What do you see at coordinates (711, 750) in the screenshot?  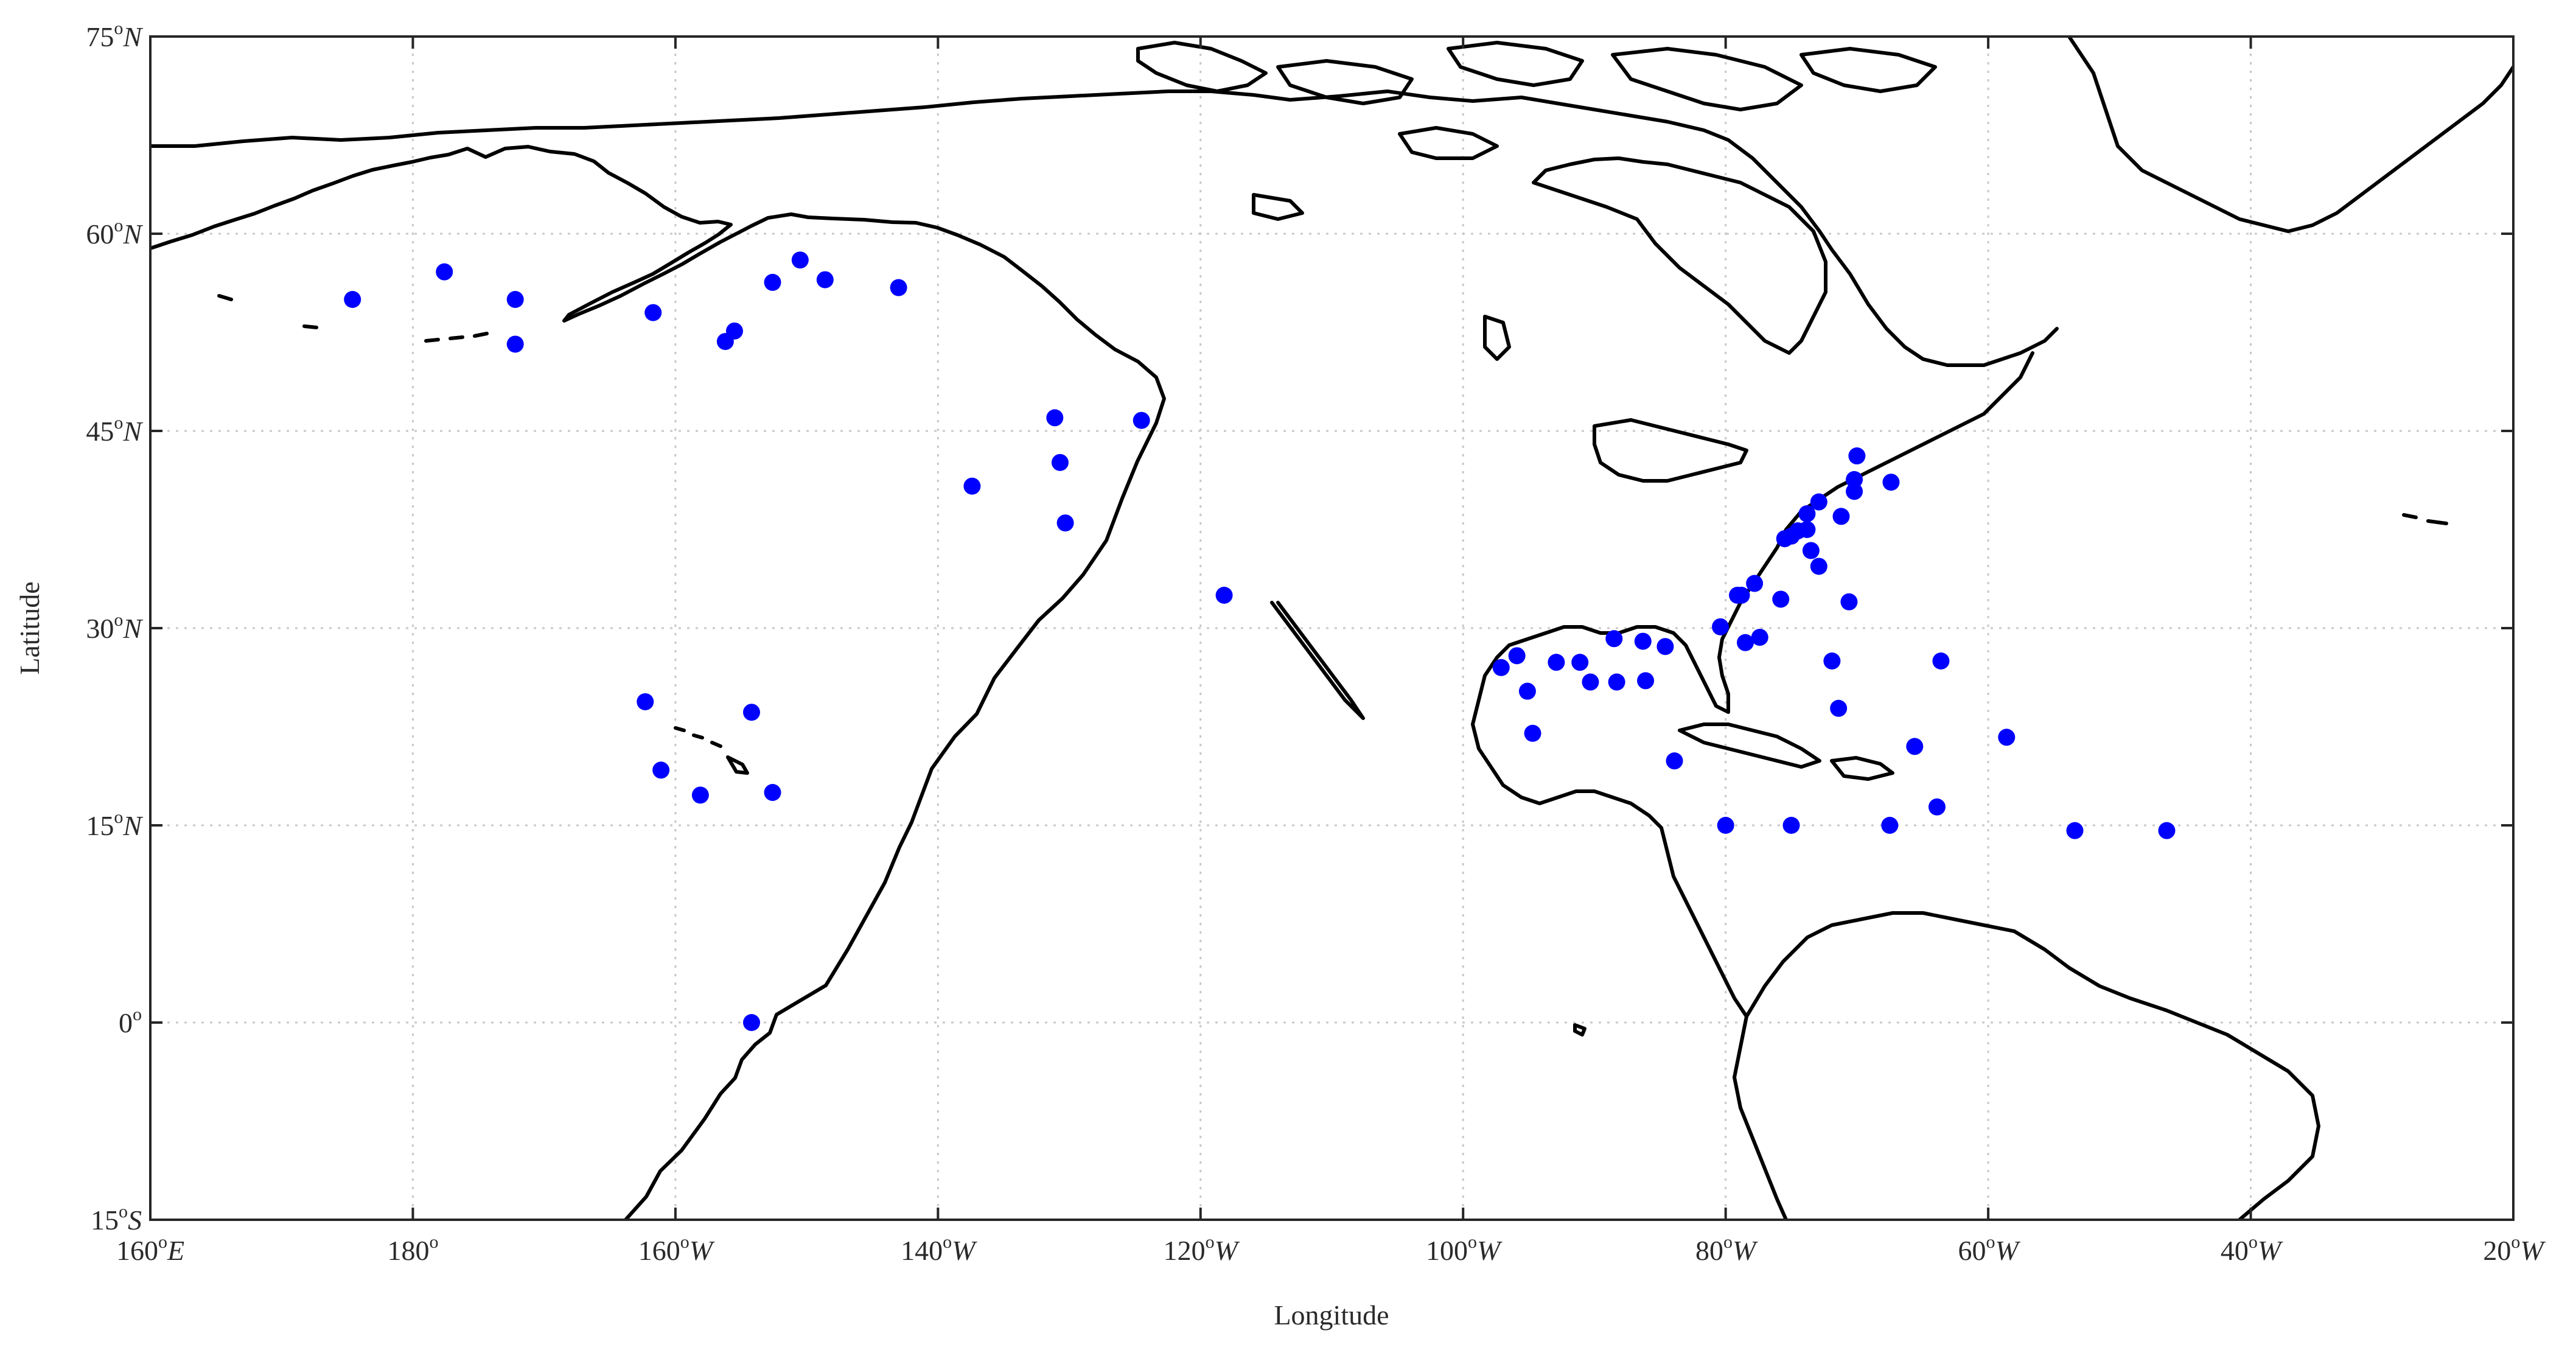 I see `hawaiian-islands` at bounding box center [711, 750].